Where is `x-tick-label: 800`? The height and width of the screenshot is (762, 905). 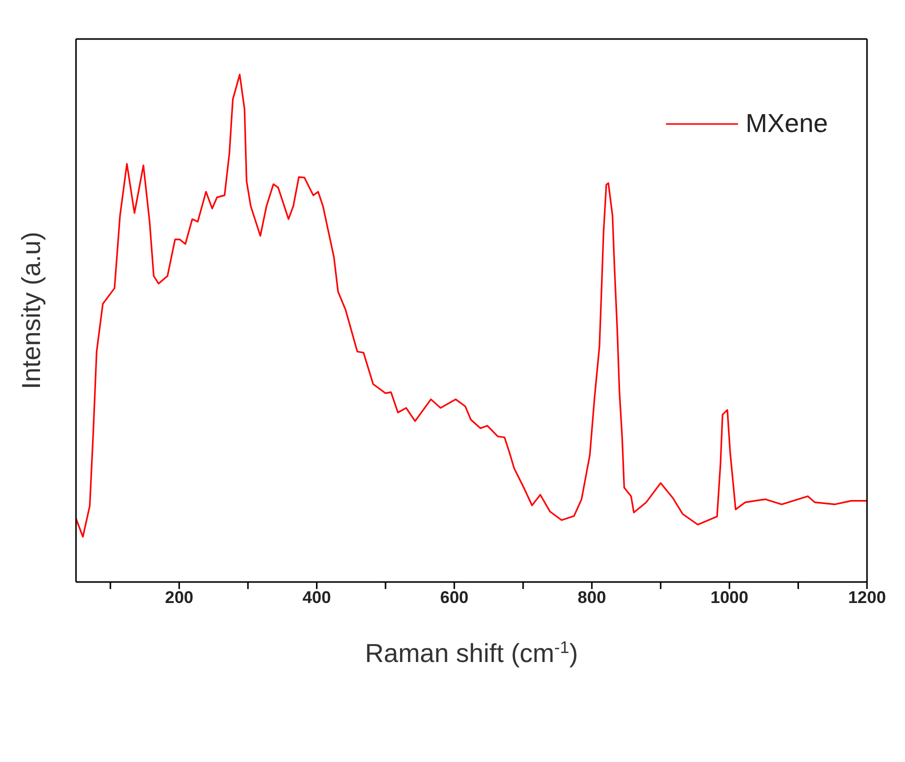
x-tick-label: 800 is located at coordinates (592, 598).